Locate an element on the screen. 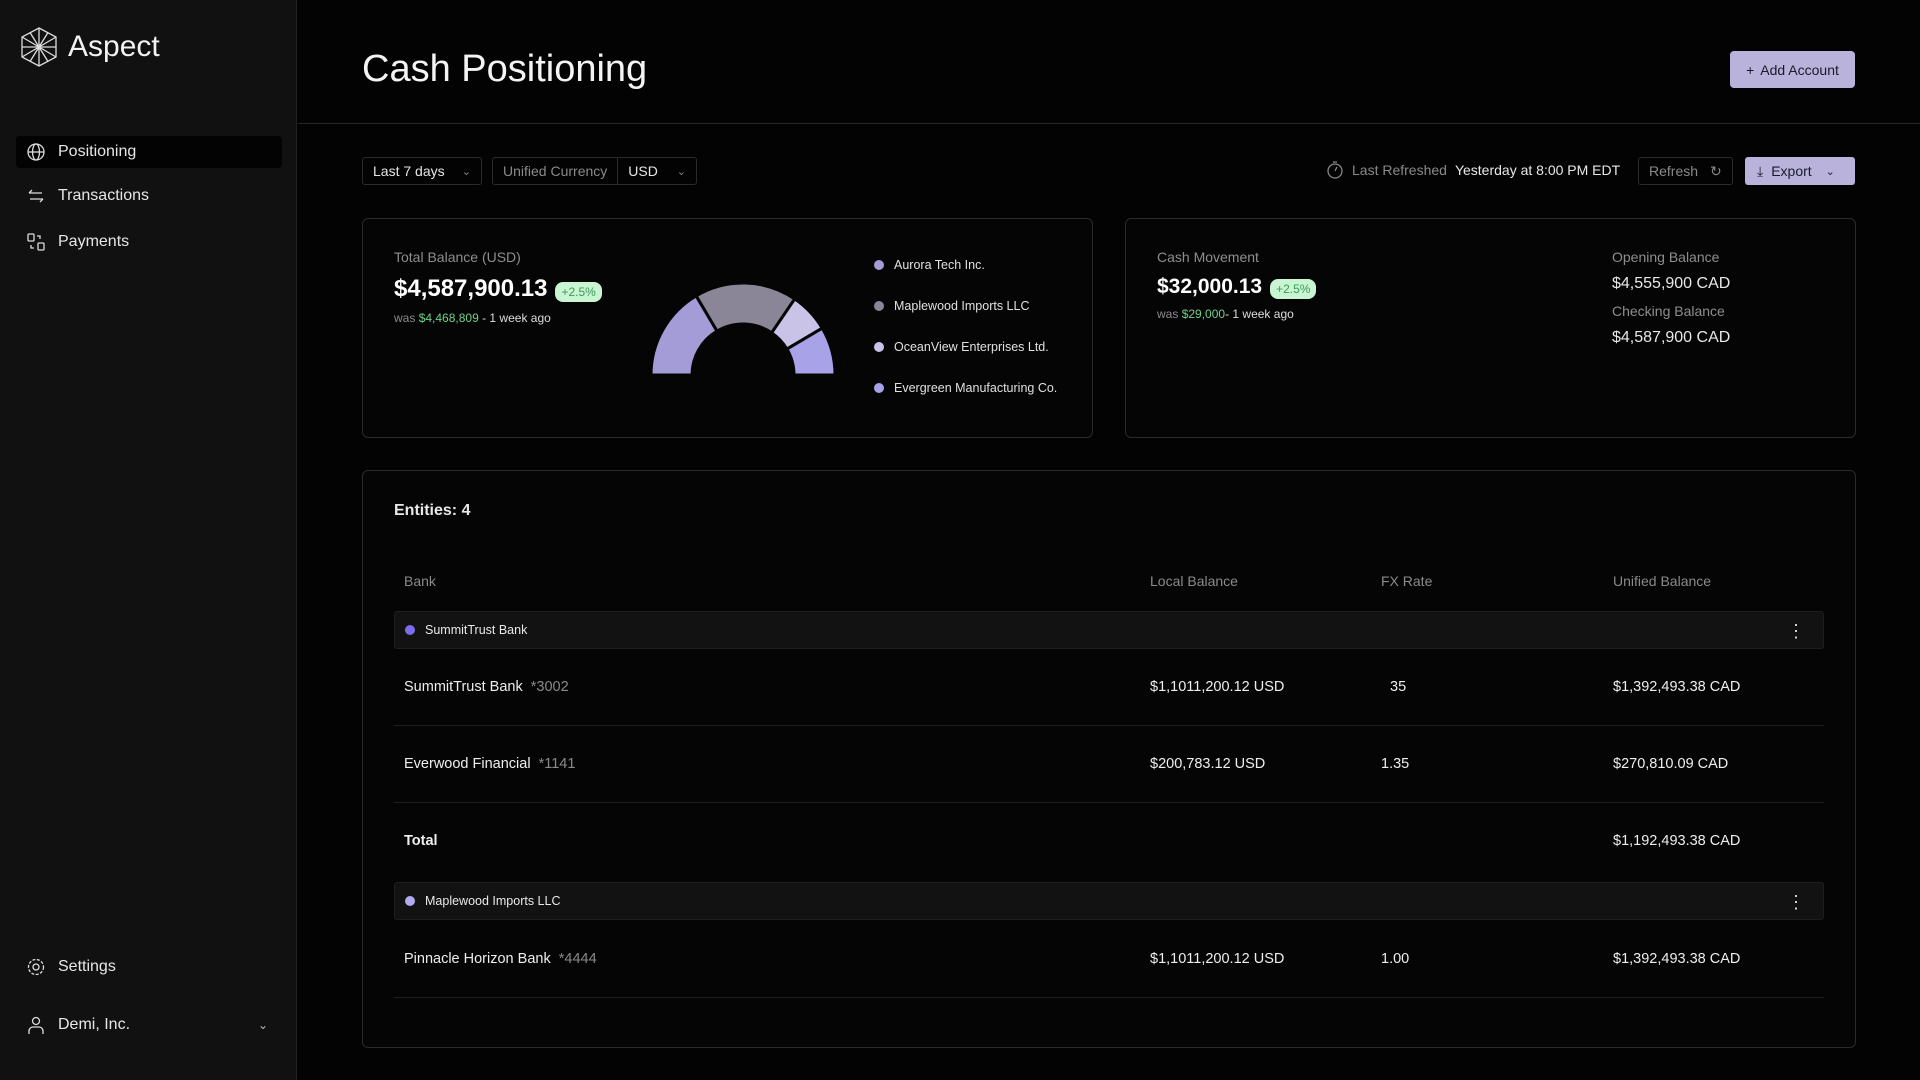  currency-label: Unified Currency is located at coordinates (556, 171).